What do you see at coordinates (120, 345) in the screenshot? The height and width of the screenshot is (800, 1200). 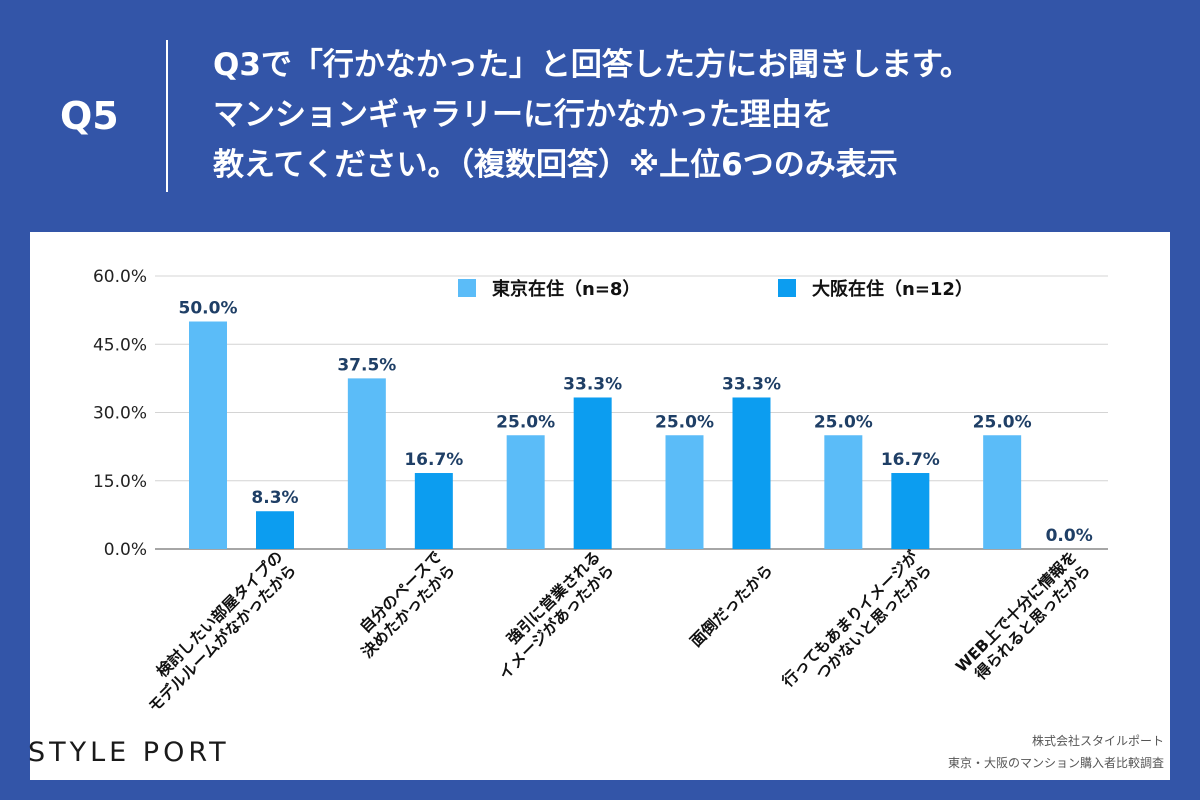 I see `y-tick-label: 45.0%` at bounding box center [120, 345].